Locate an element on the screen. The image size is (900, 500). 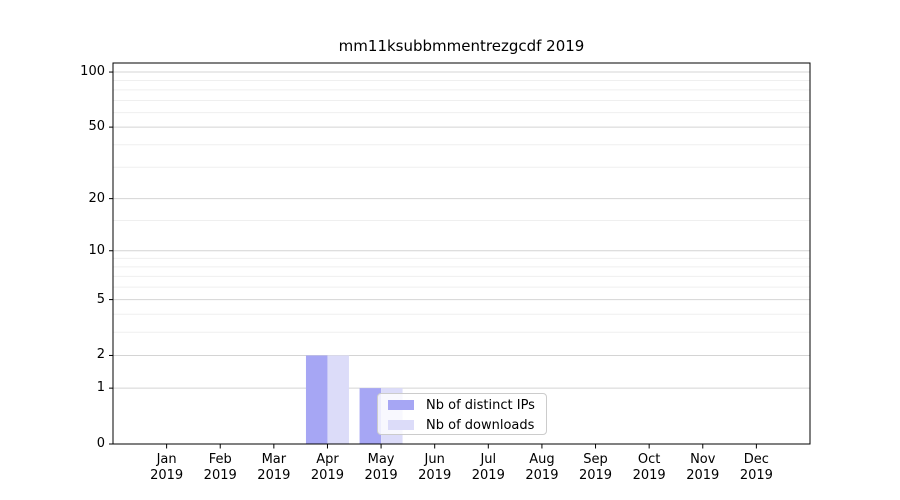
x-tick-label: Mar 2019 is located at coordinates (274, 468).